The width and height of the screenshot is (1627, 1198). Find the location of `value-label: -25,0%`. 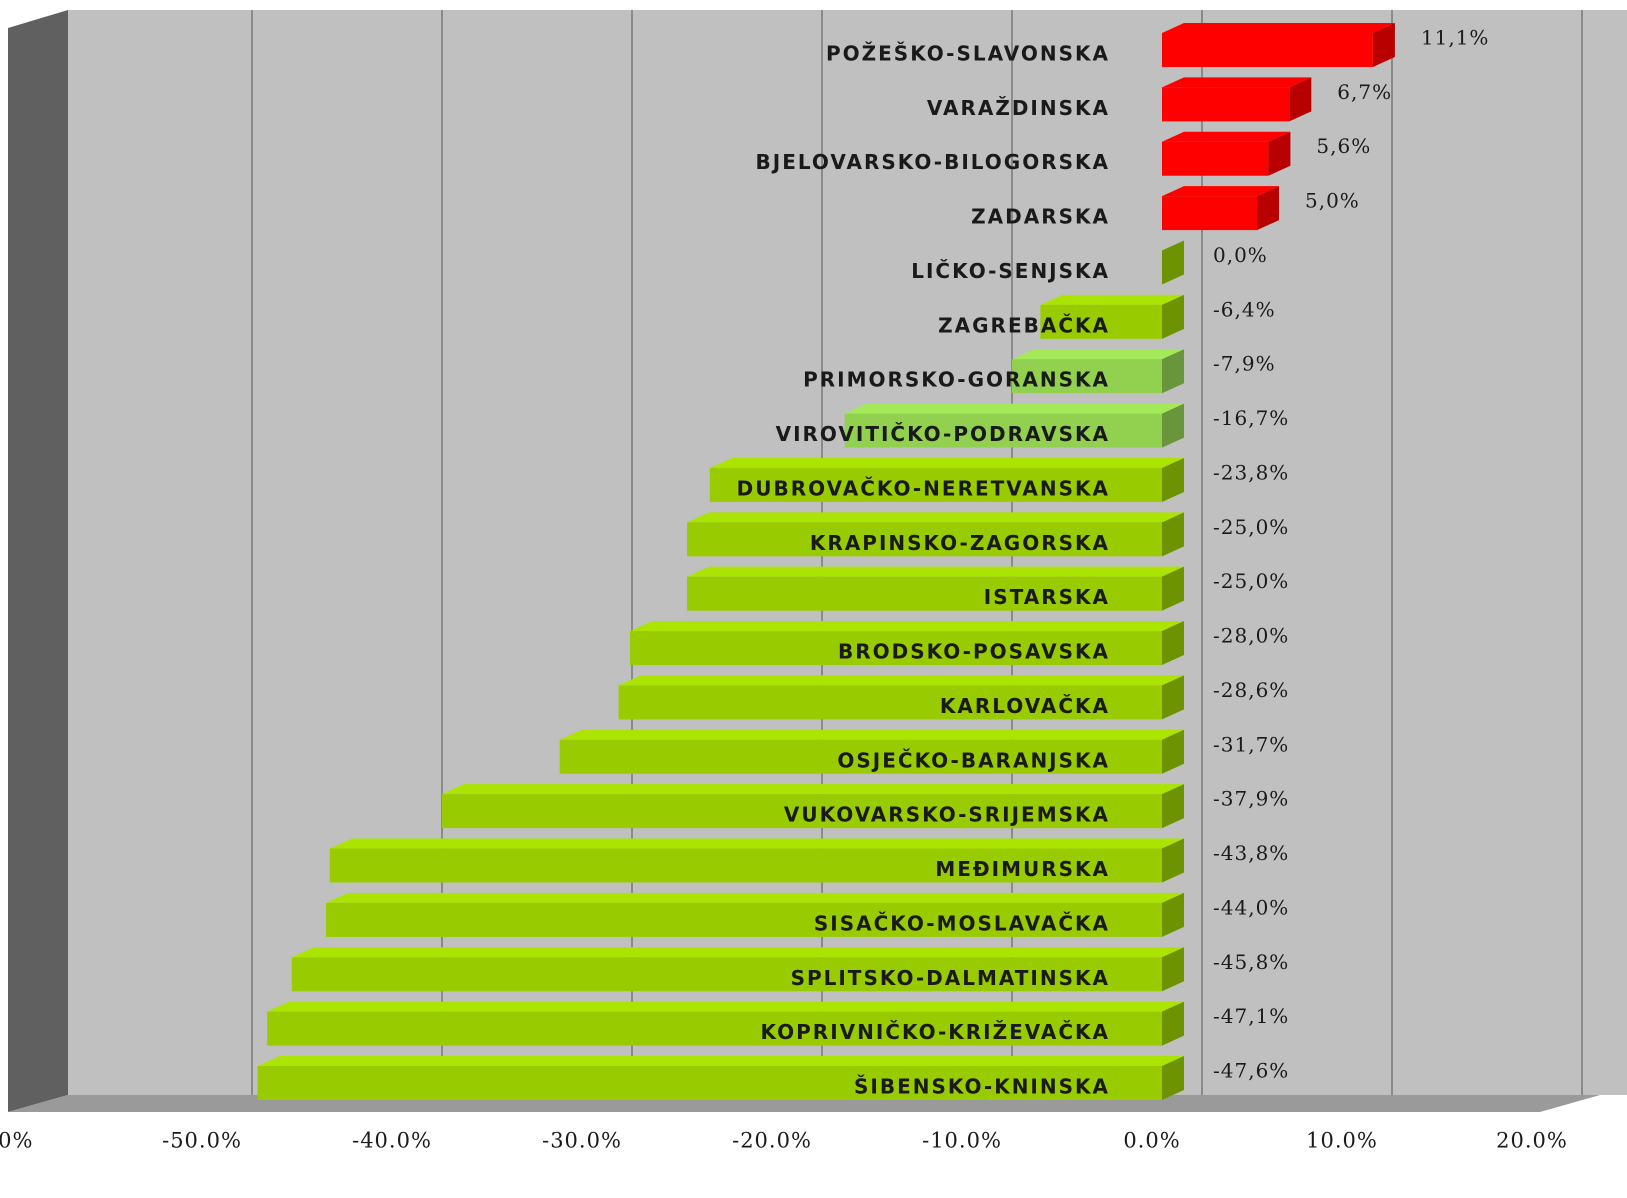

value-label: -25,0% is located at coordinates (1251, 527).